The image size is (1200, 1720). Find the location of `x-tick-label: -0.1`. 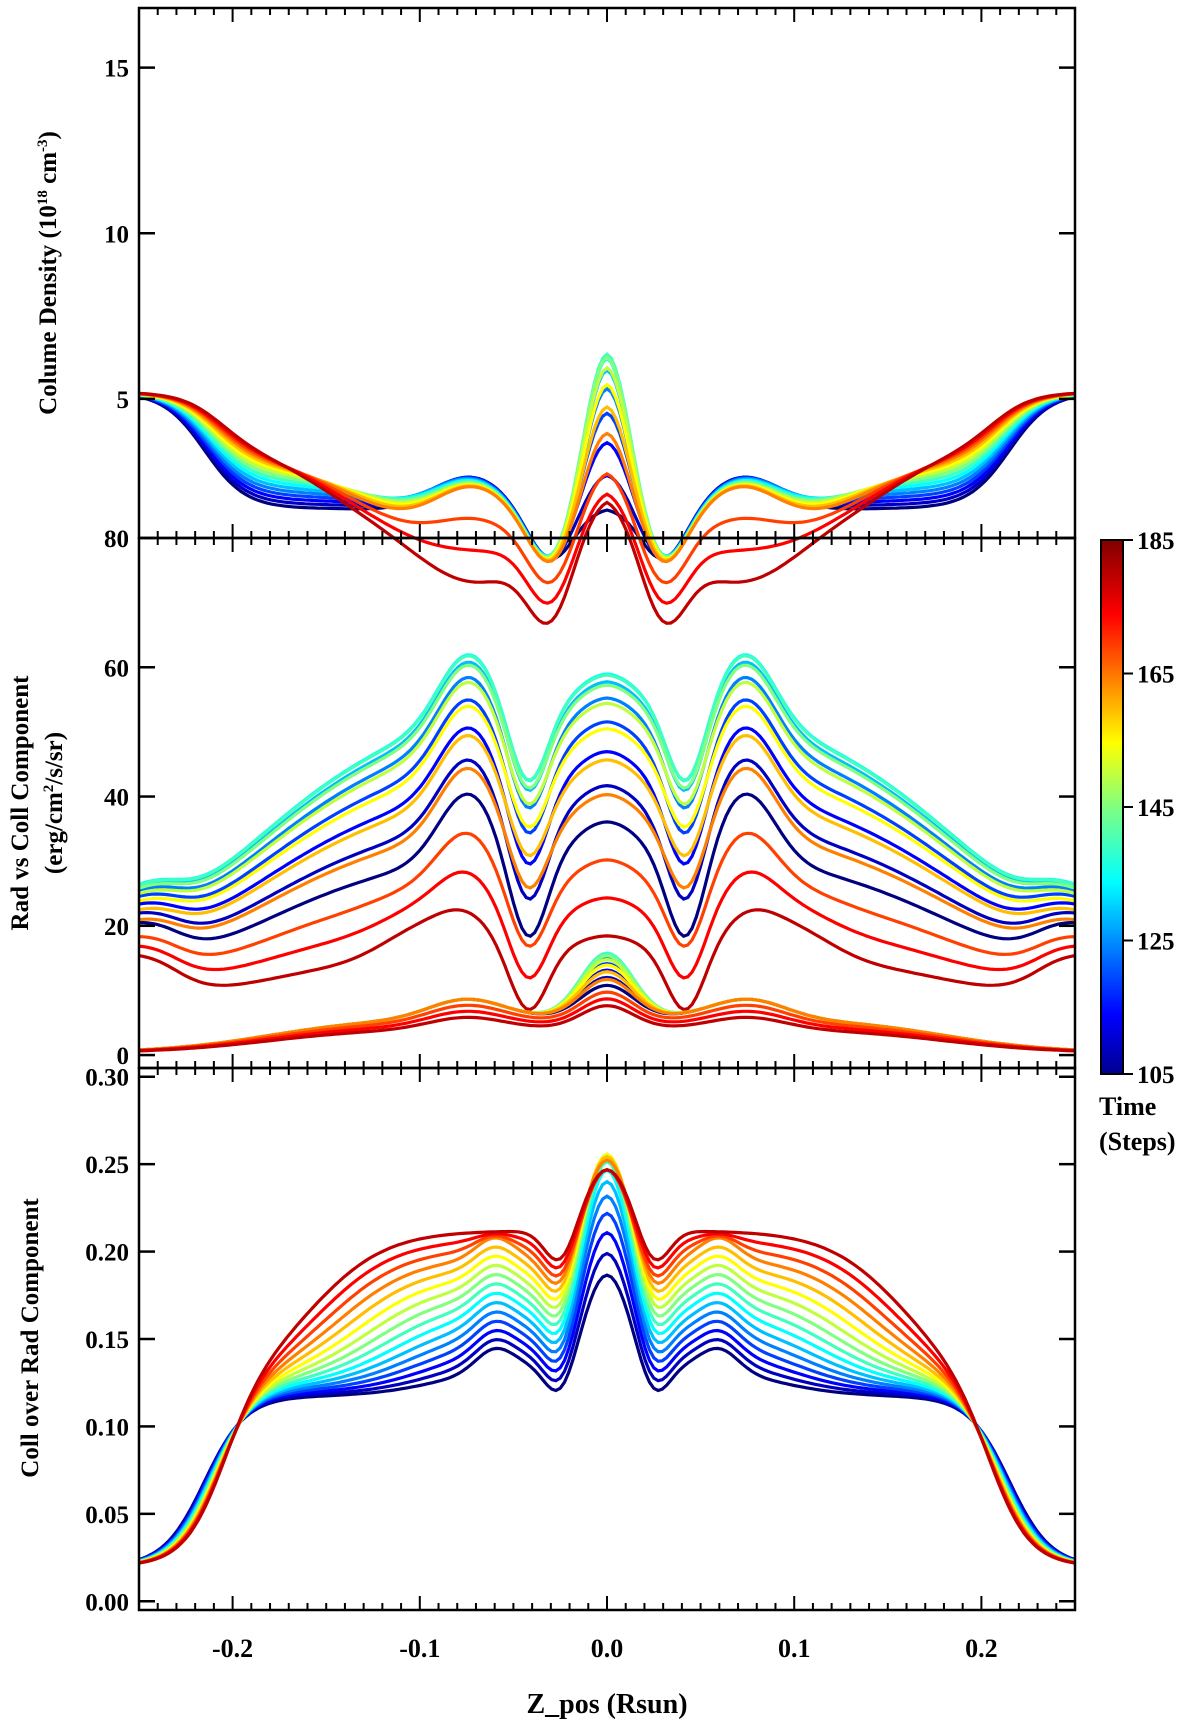

x-tick-label: -0.1 is located at coordinates (419, 1648).